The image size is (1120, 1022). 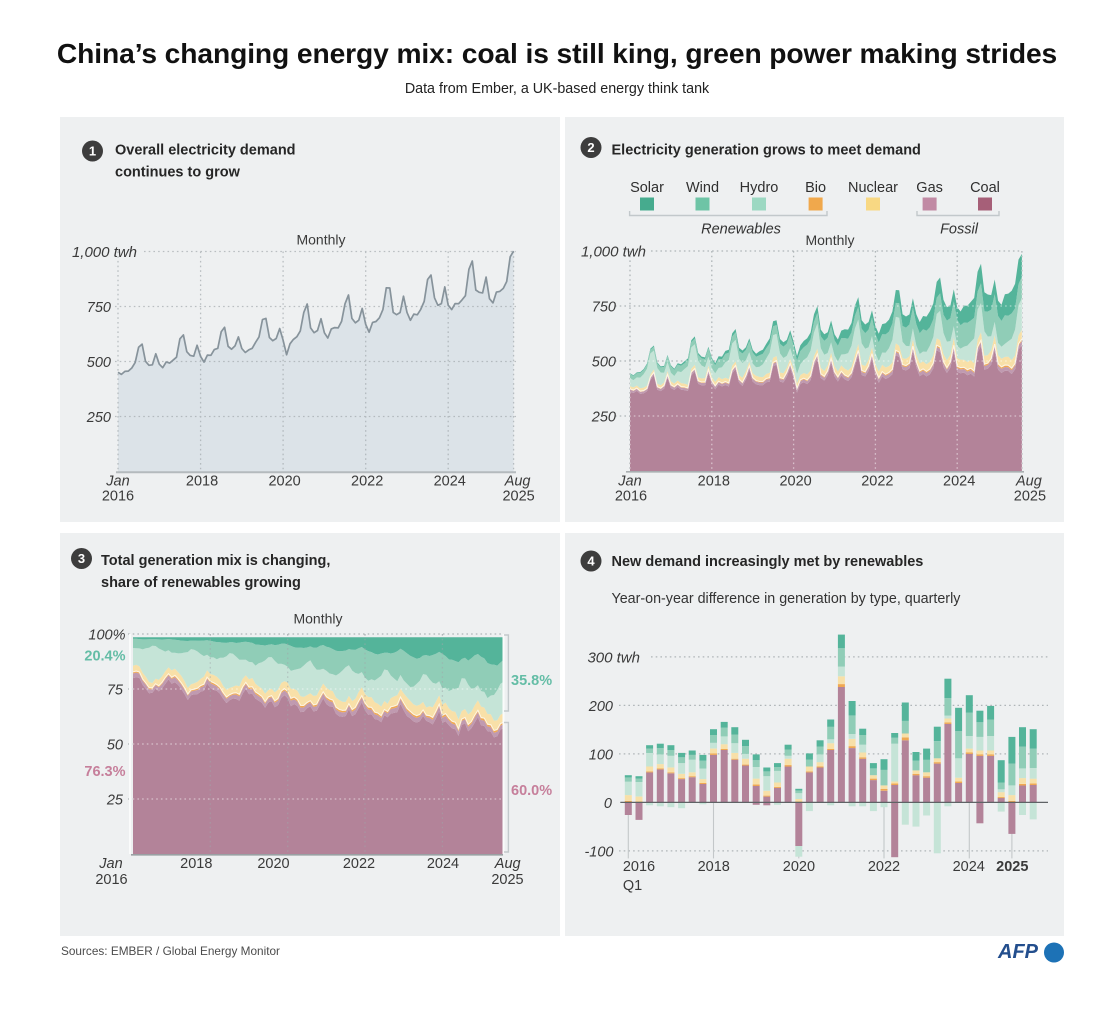 I want to click on svg-text: 300 twh, so click(x=613, y=657).